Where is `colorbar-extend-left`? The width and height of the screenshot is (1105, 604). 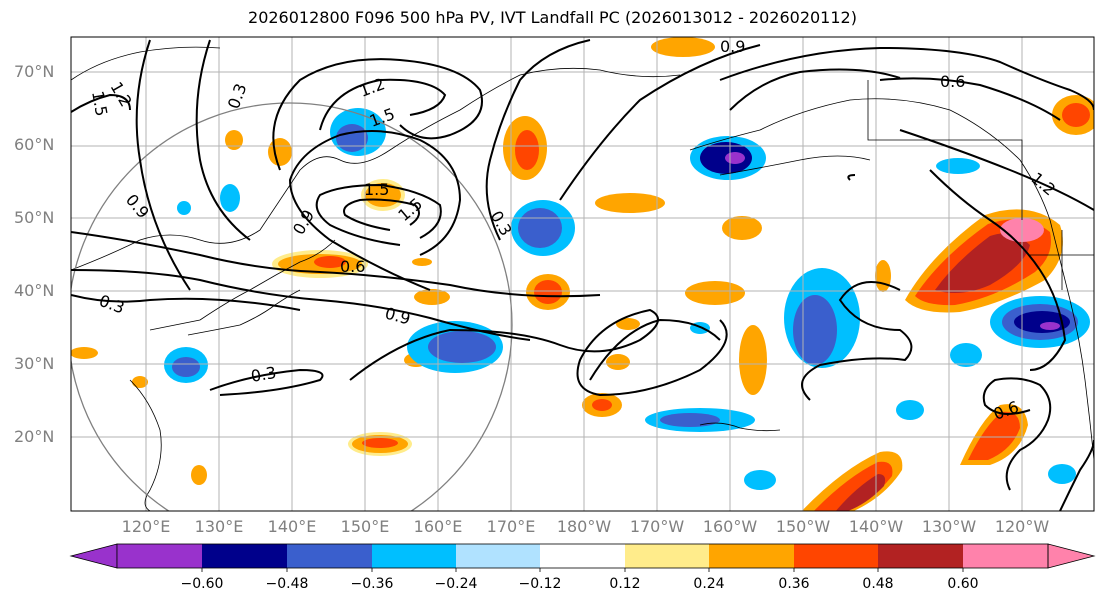 colorbar-extend-left is located at coordinates (93, 556).